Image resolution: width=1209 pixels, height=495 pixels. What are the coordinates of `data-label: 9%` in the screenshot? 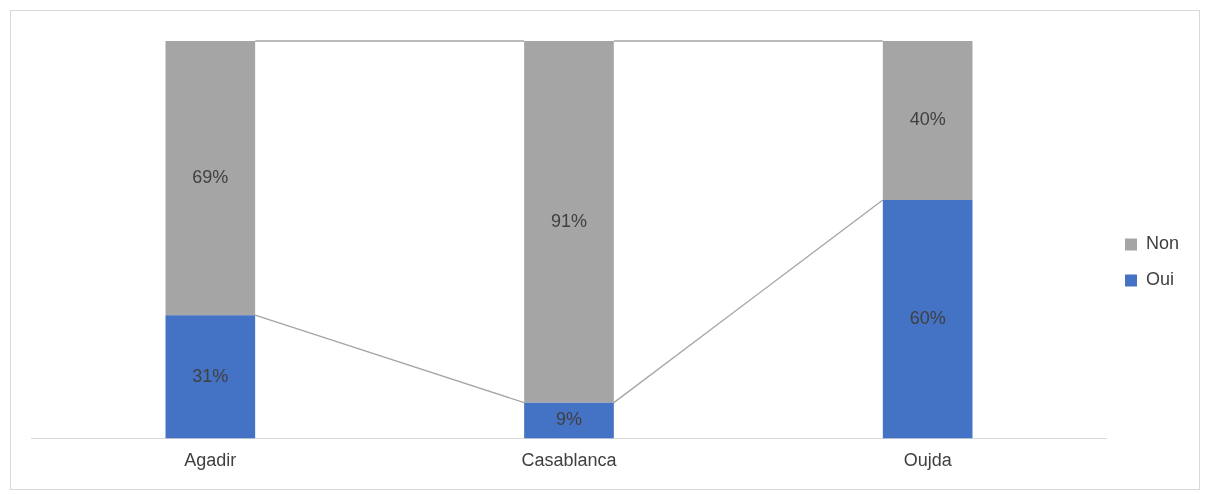 It's located at (568, 419).